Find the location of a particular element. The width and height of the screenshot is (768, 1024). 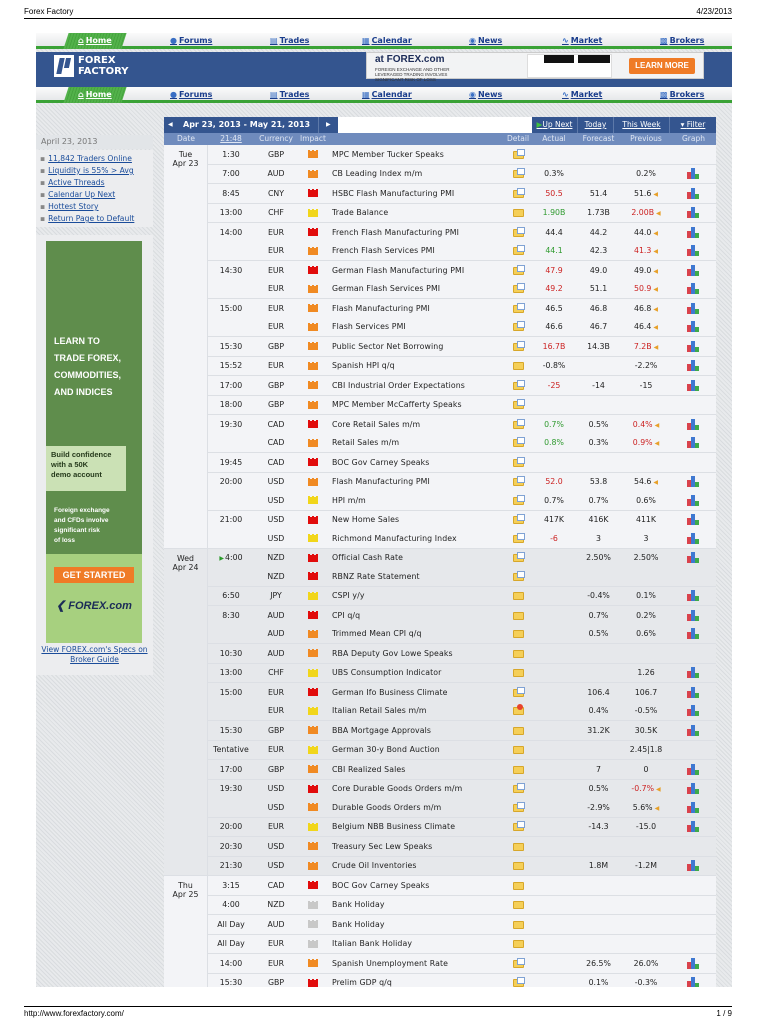

event-row: 17:00 GBP CBI Realized Sales 7 0 is located at coordinates (462, 769).